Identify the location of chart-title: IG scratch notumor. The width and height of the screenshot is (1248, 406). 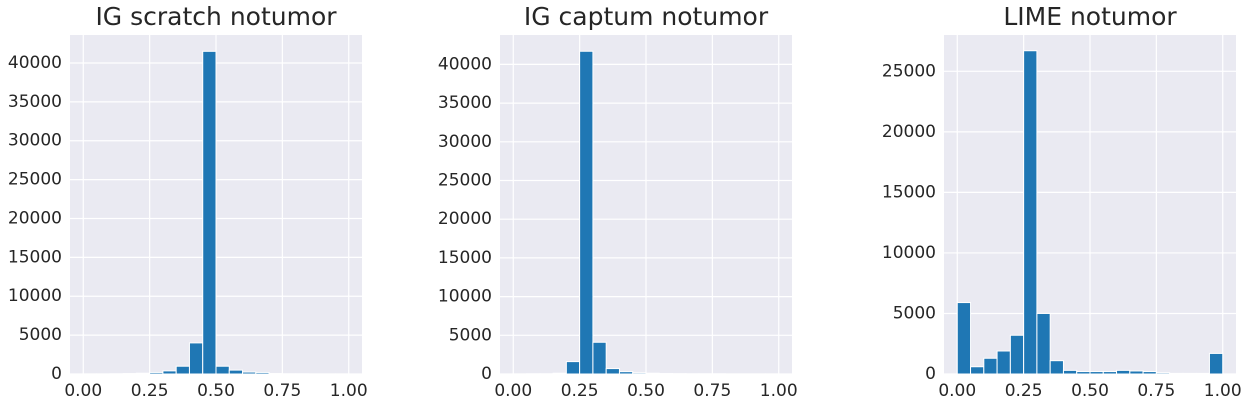
(216, 16).